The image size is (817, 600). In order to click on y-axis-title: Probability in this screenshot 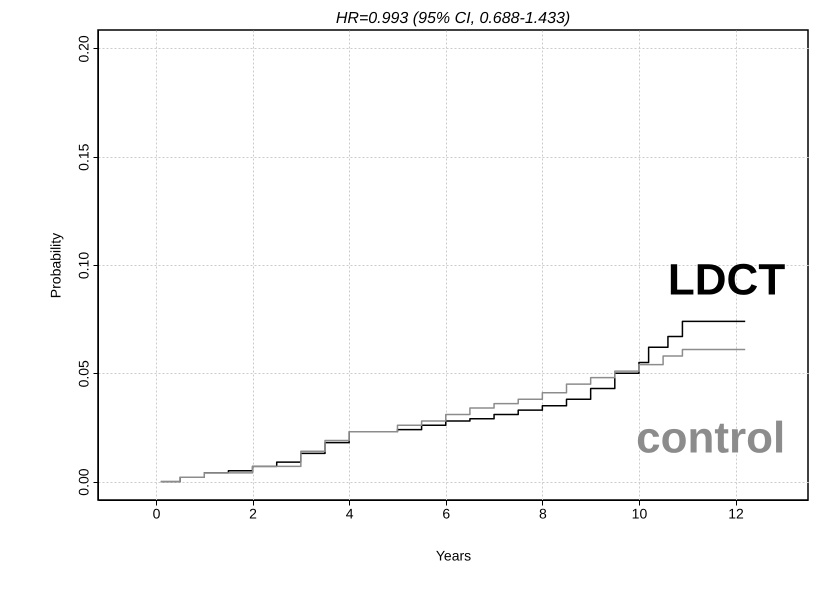, I will do `click(56, 265)`.